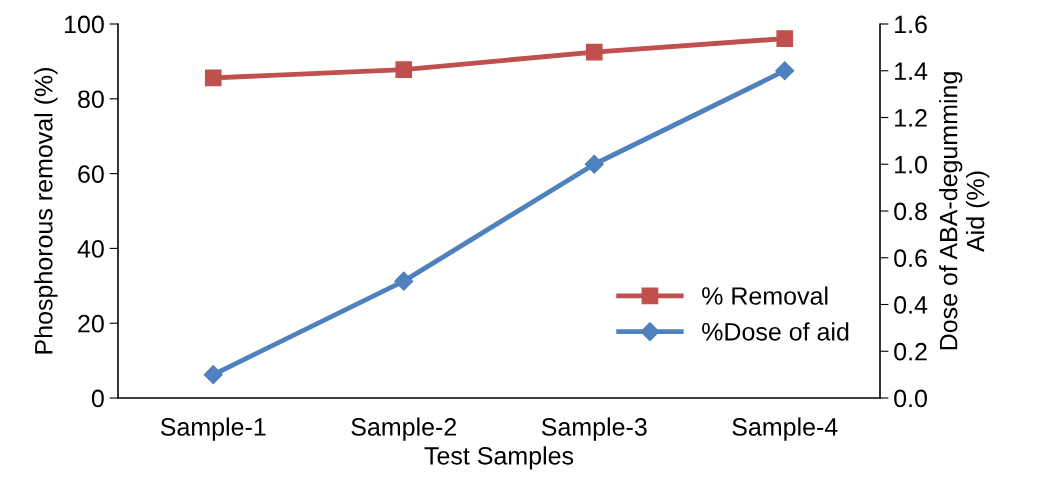 This screenshot has height=491, width=1054. Describe the element at coordinates (775, 331) in the screenshot. I see `legend-label: %Dose of aid` at that location.